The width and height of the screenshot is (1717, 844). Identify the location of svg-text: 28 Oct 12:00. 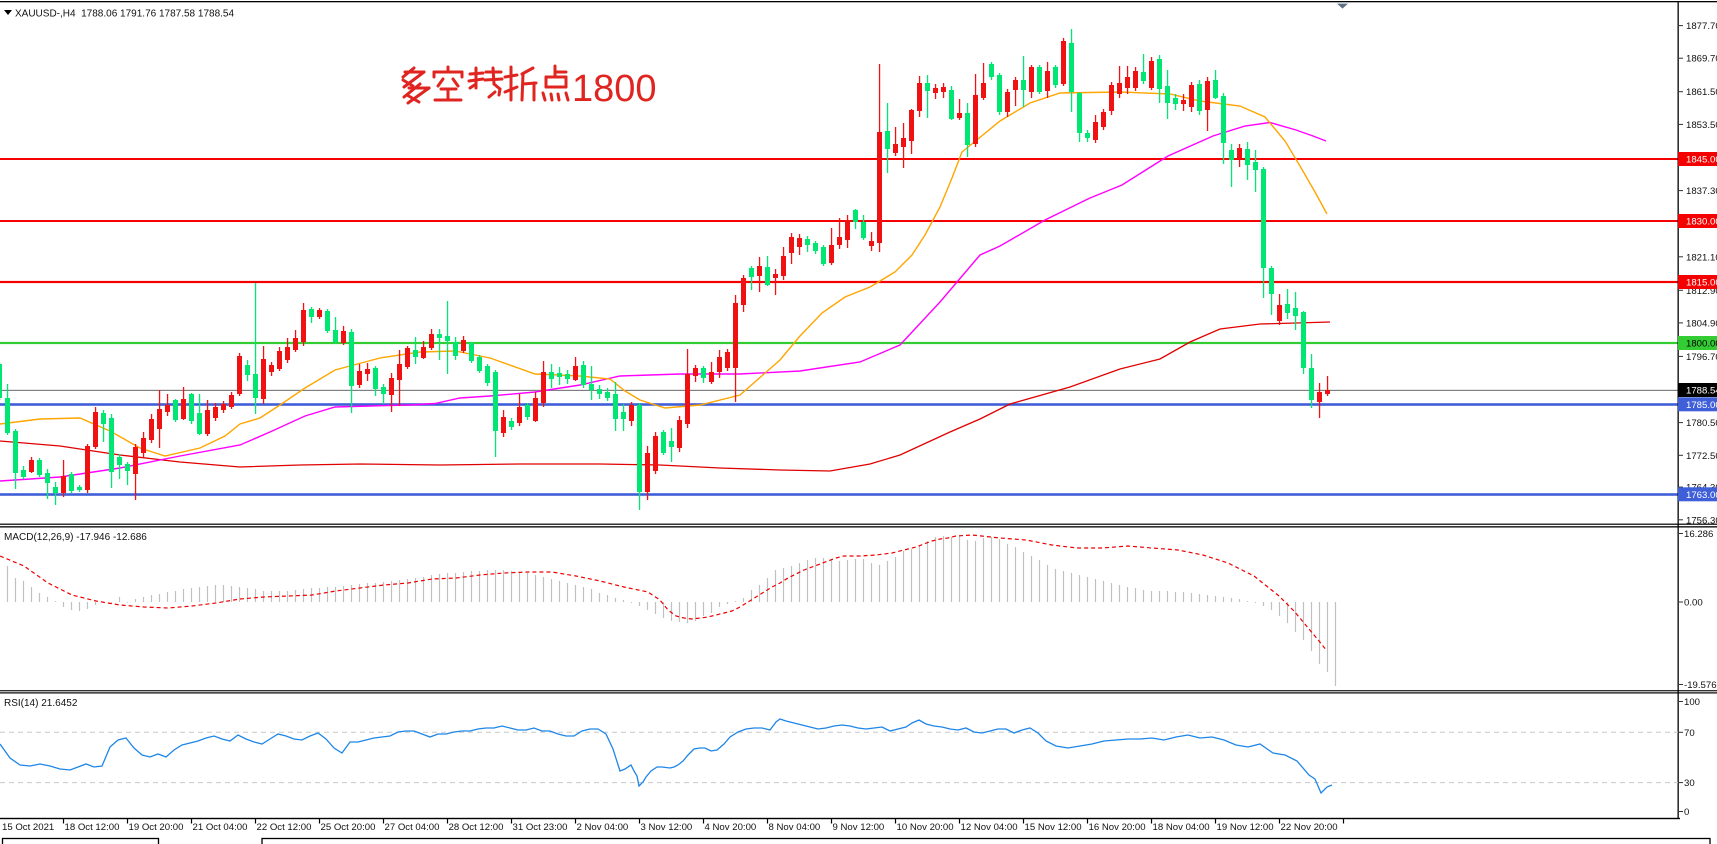
(476, 827).